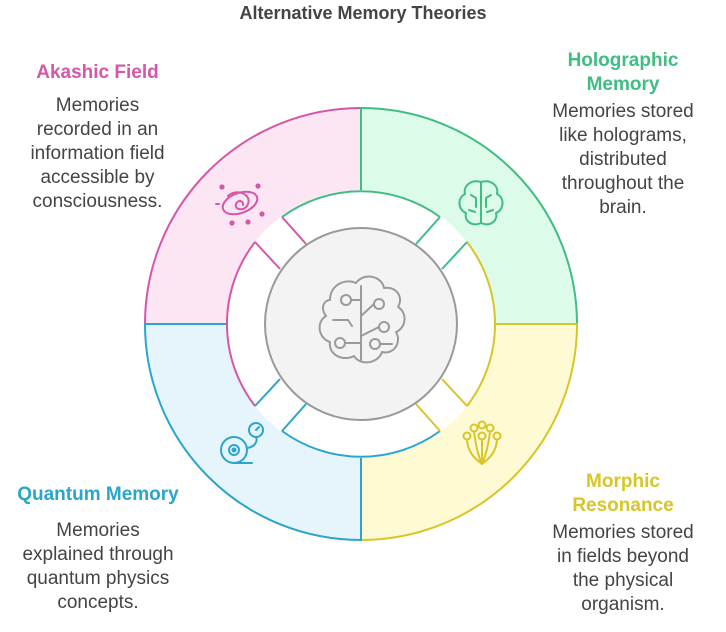  I want to click on galaxy-icon, so click(240, 204).